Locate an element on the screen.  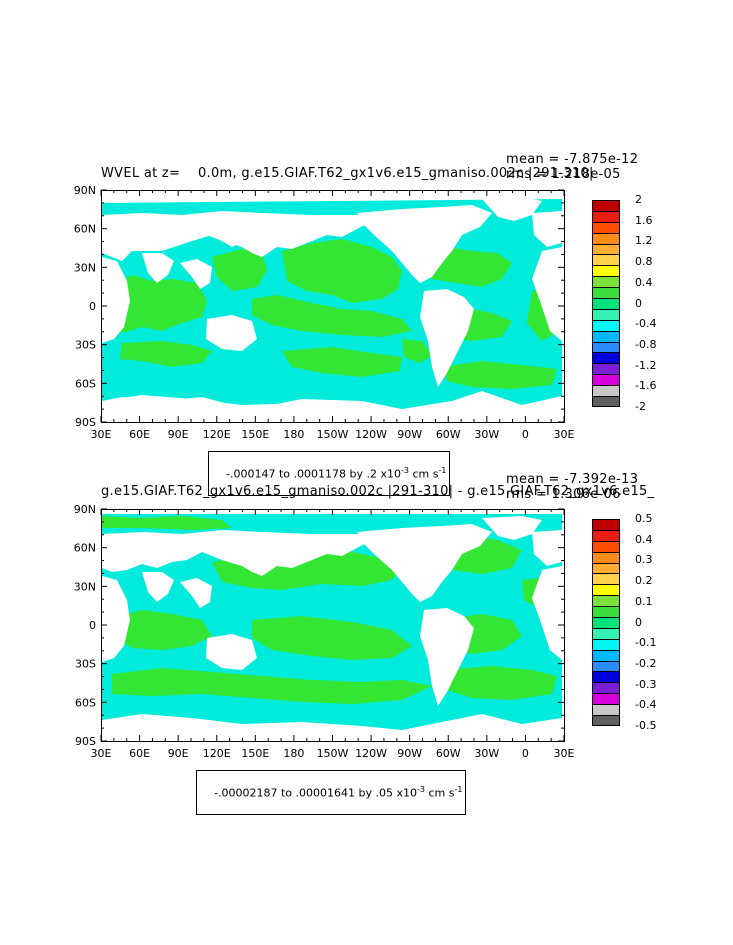
x-tick-label: 0 is located at coordinates (525, 434).